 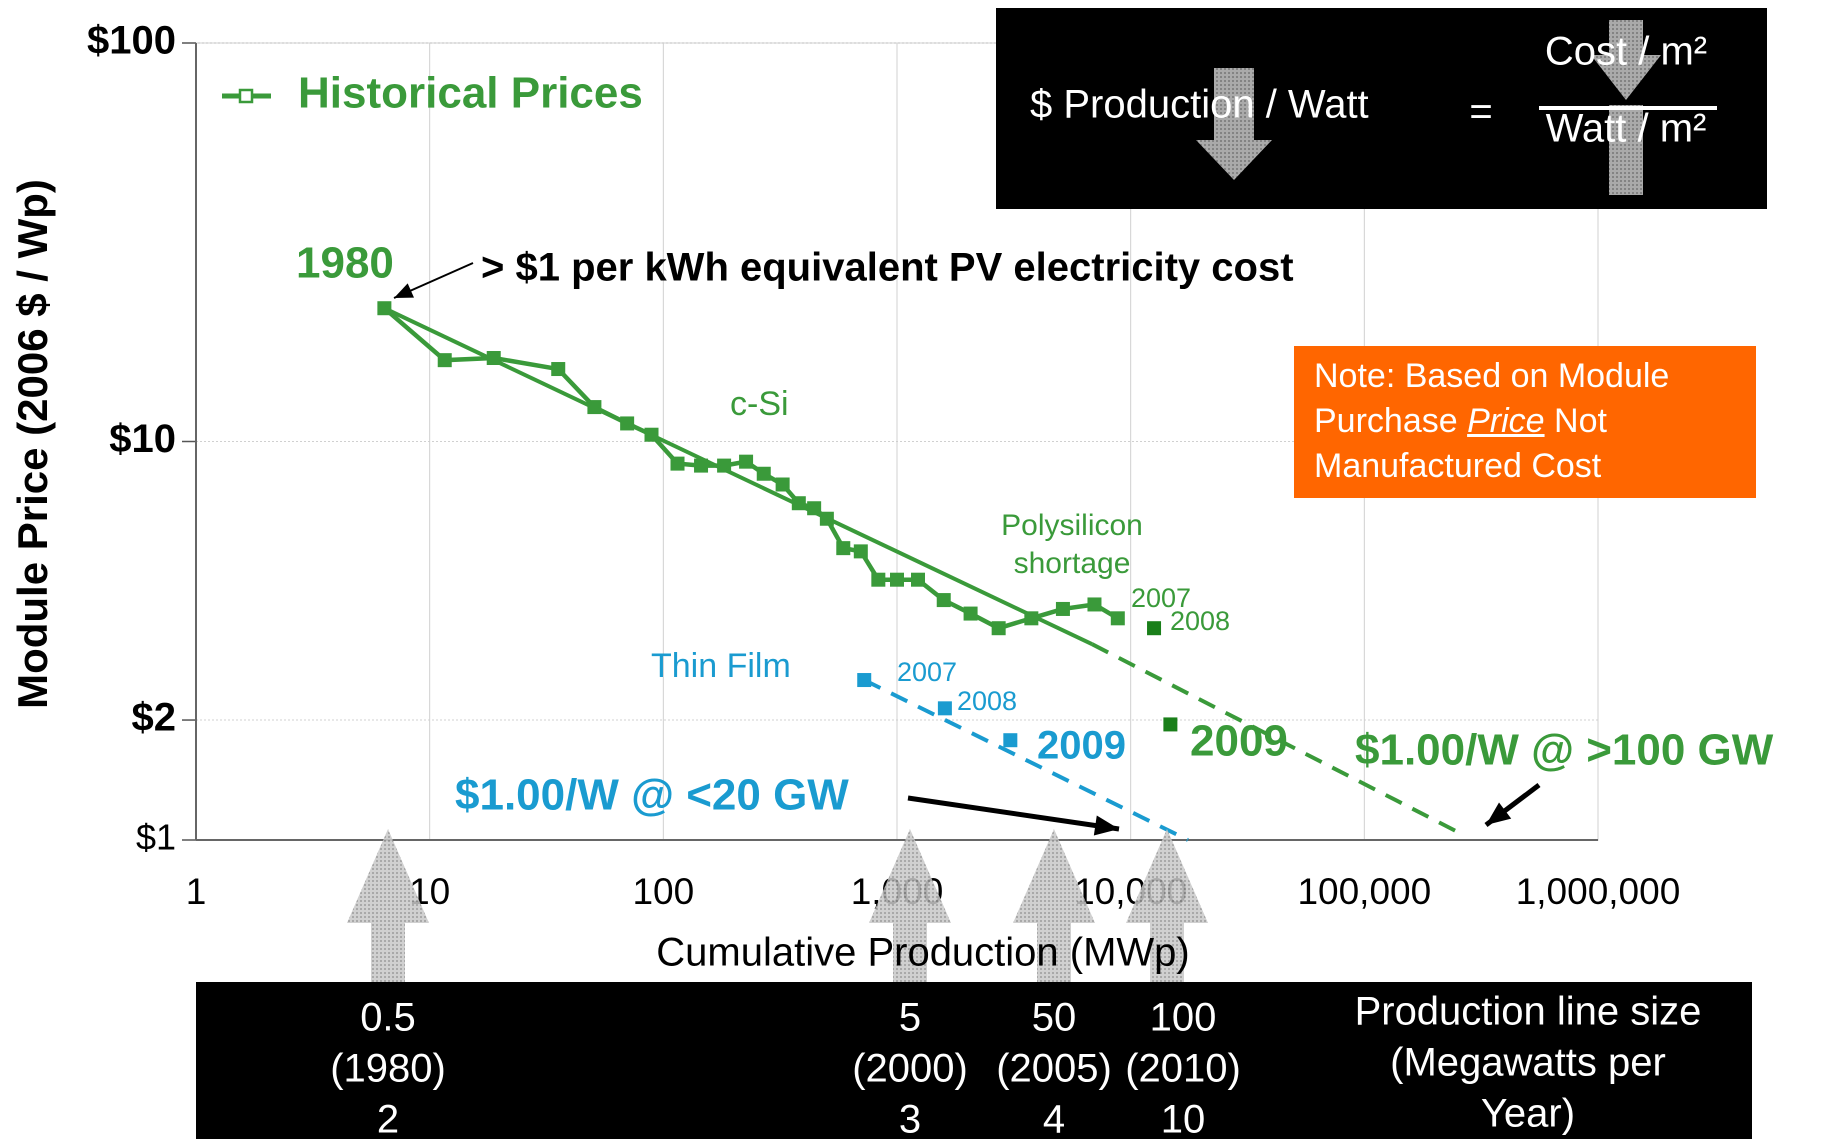 I want to click on note-line: Note: Based on Module, so click(x=1492, y=376).